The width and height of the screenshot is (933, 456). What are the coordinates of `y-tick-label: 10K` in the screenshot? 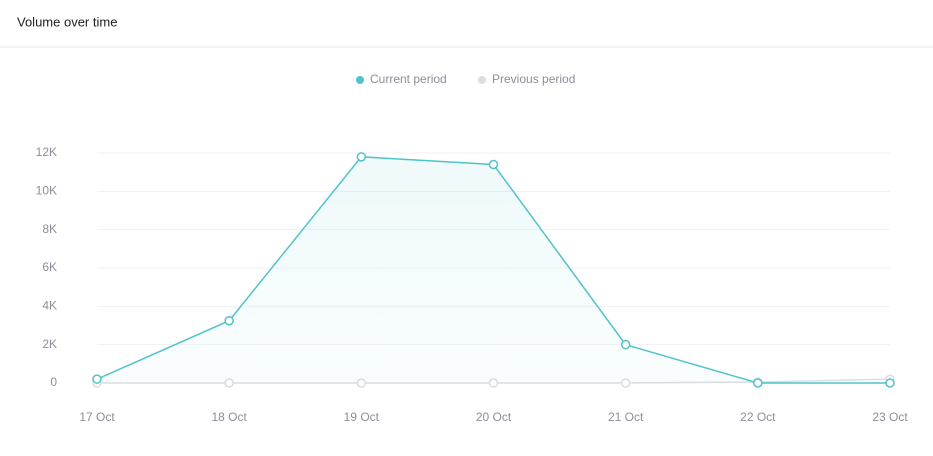 It's located at (46, 191).